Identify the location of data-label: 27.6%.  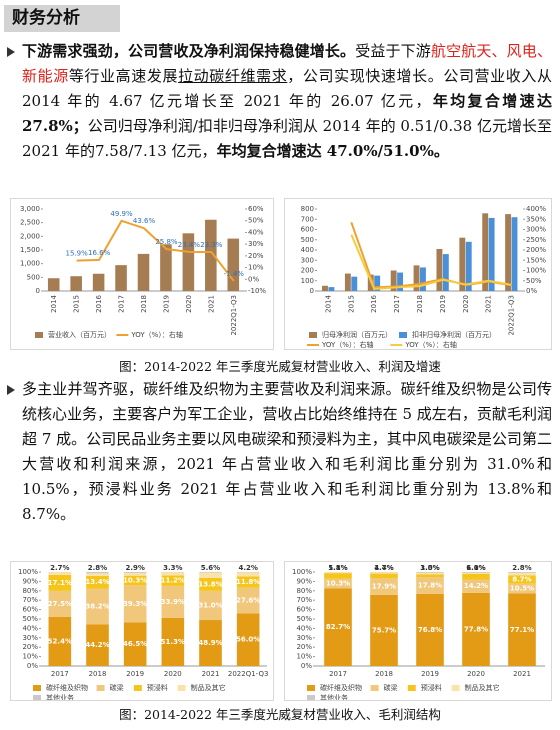
(248, 600).